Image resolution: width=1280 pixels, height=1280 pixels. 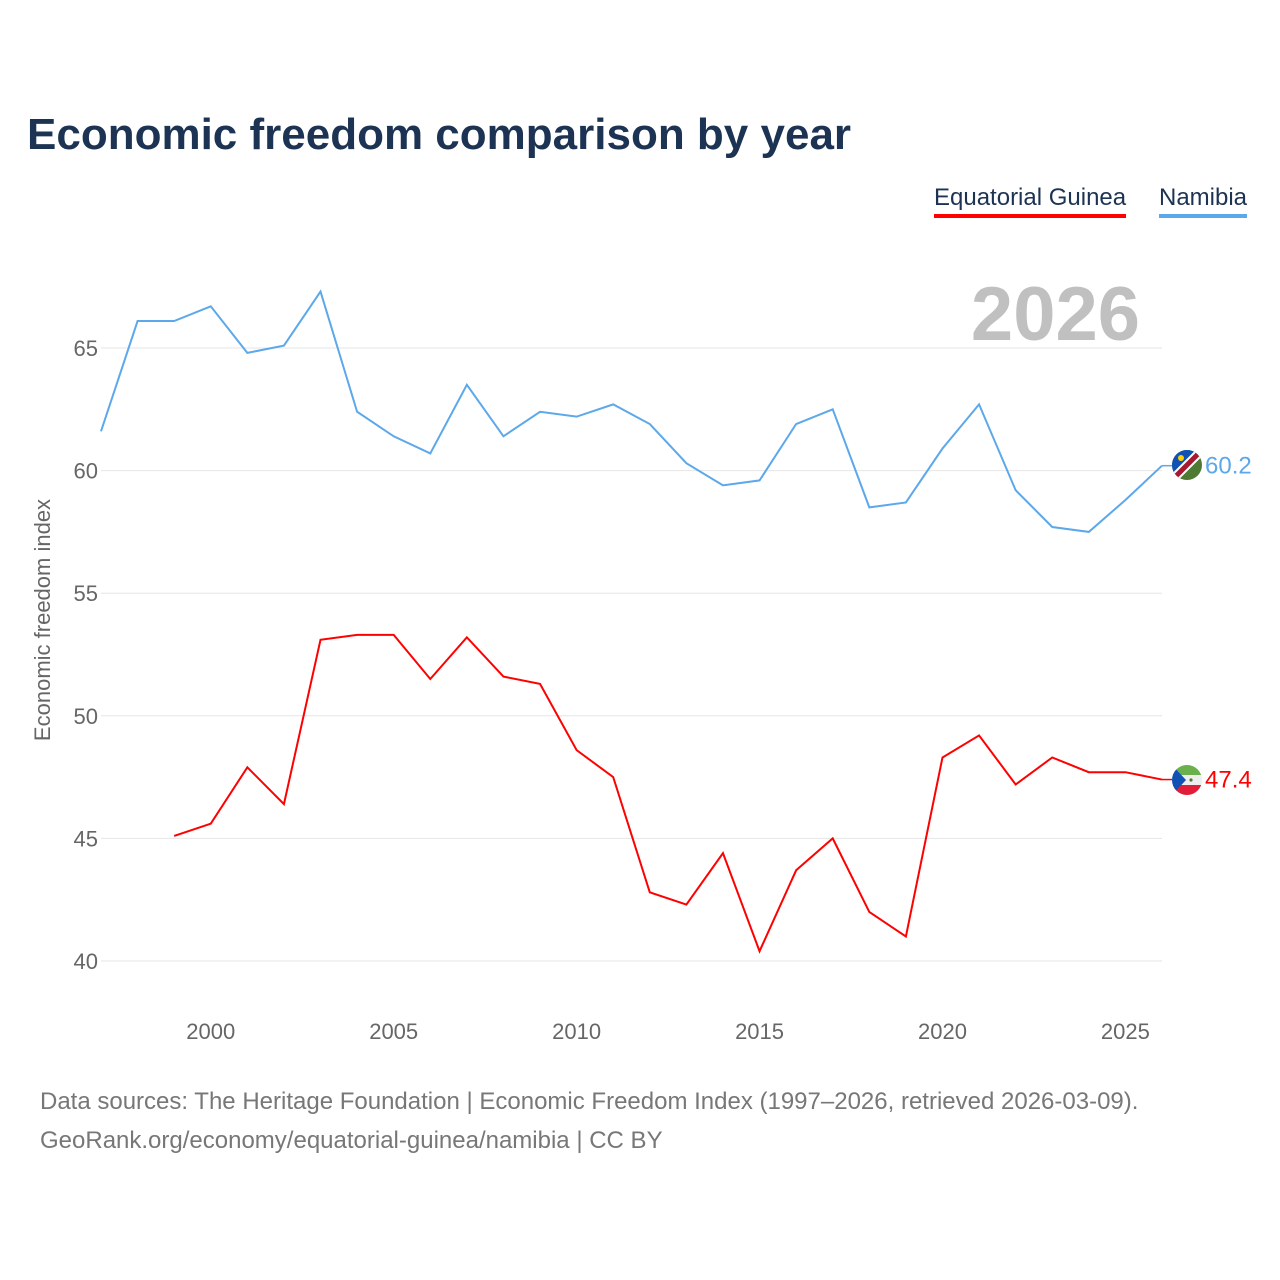 I want to click on end-value-label: 60.2, so click(x=1228, y=466).